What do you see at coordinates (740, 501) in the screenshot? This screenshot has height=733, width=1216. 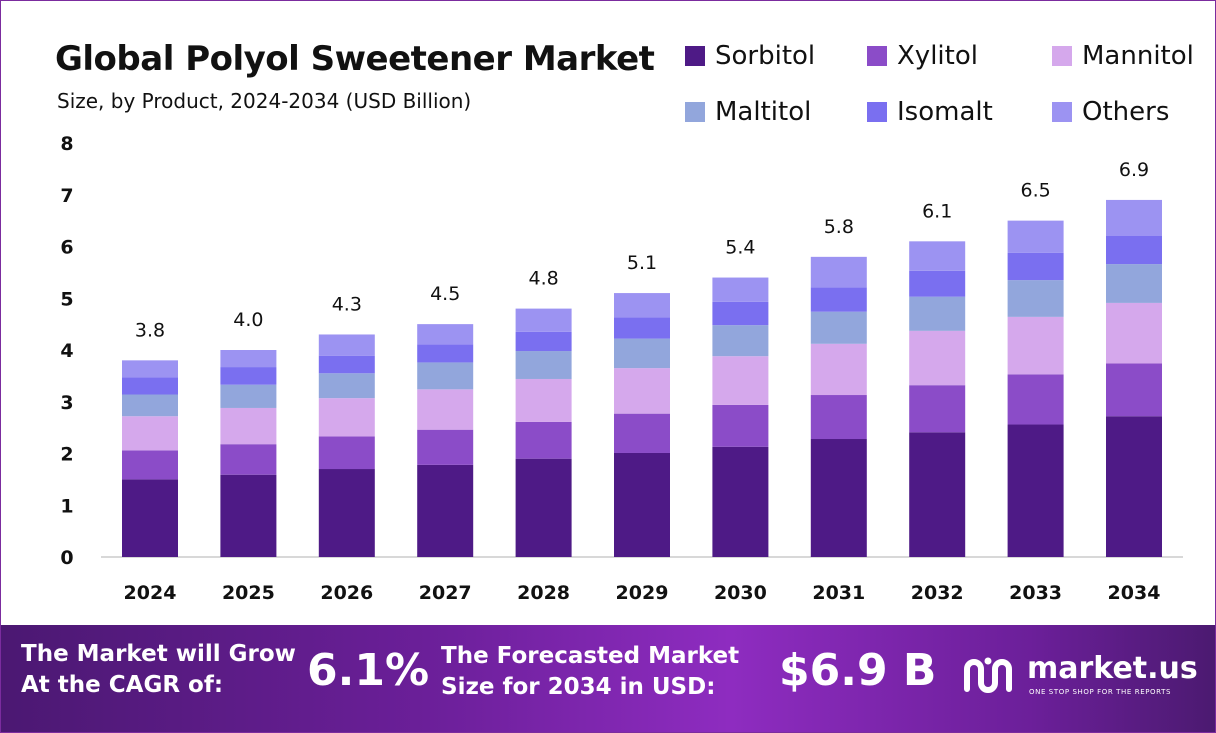 I see `bar-segment-sorbitol-2030` at bounding box center [740, 501].